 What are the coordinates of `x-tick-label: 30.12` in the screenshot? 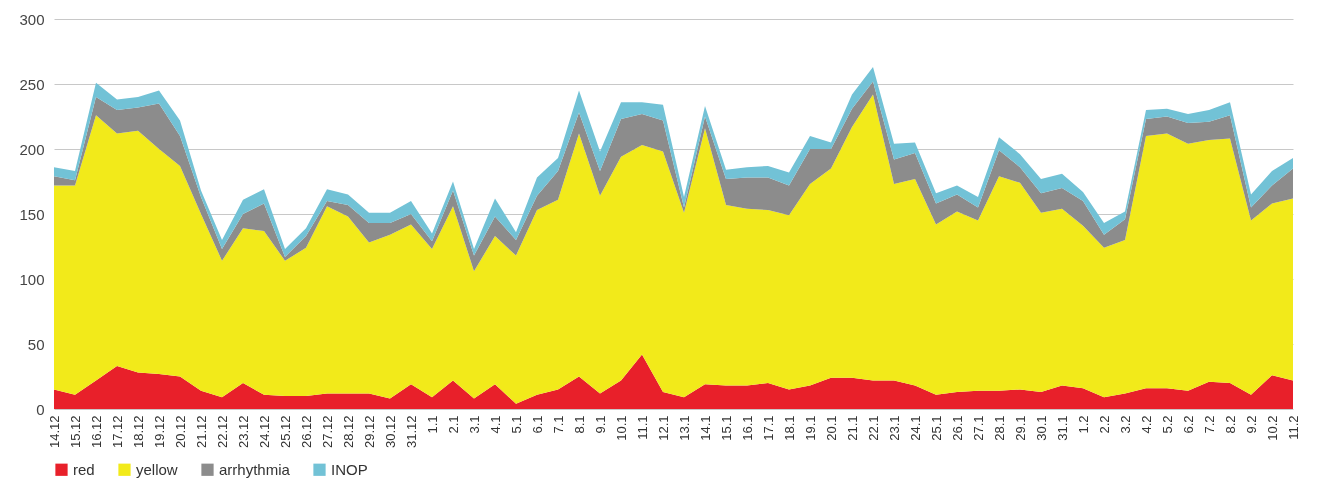 It's located at (390, 432).